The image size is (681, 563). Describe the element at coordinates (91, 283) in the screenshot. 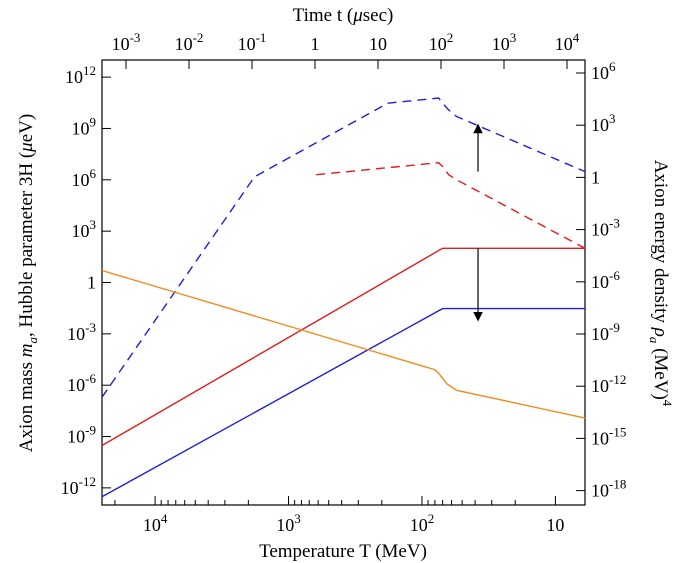

I see `y-tick-label: 1` at that location.